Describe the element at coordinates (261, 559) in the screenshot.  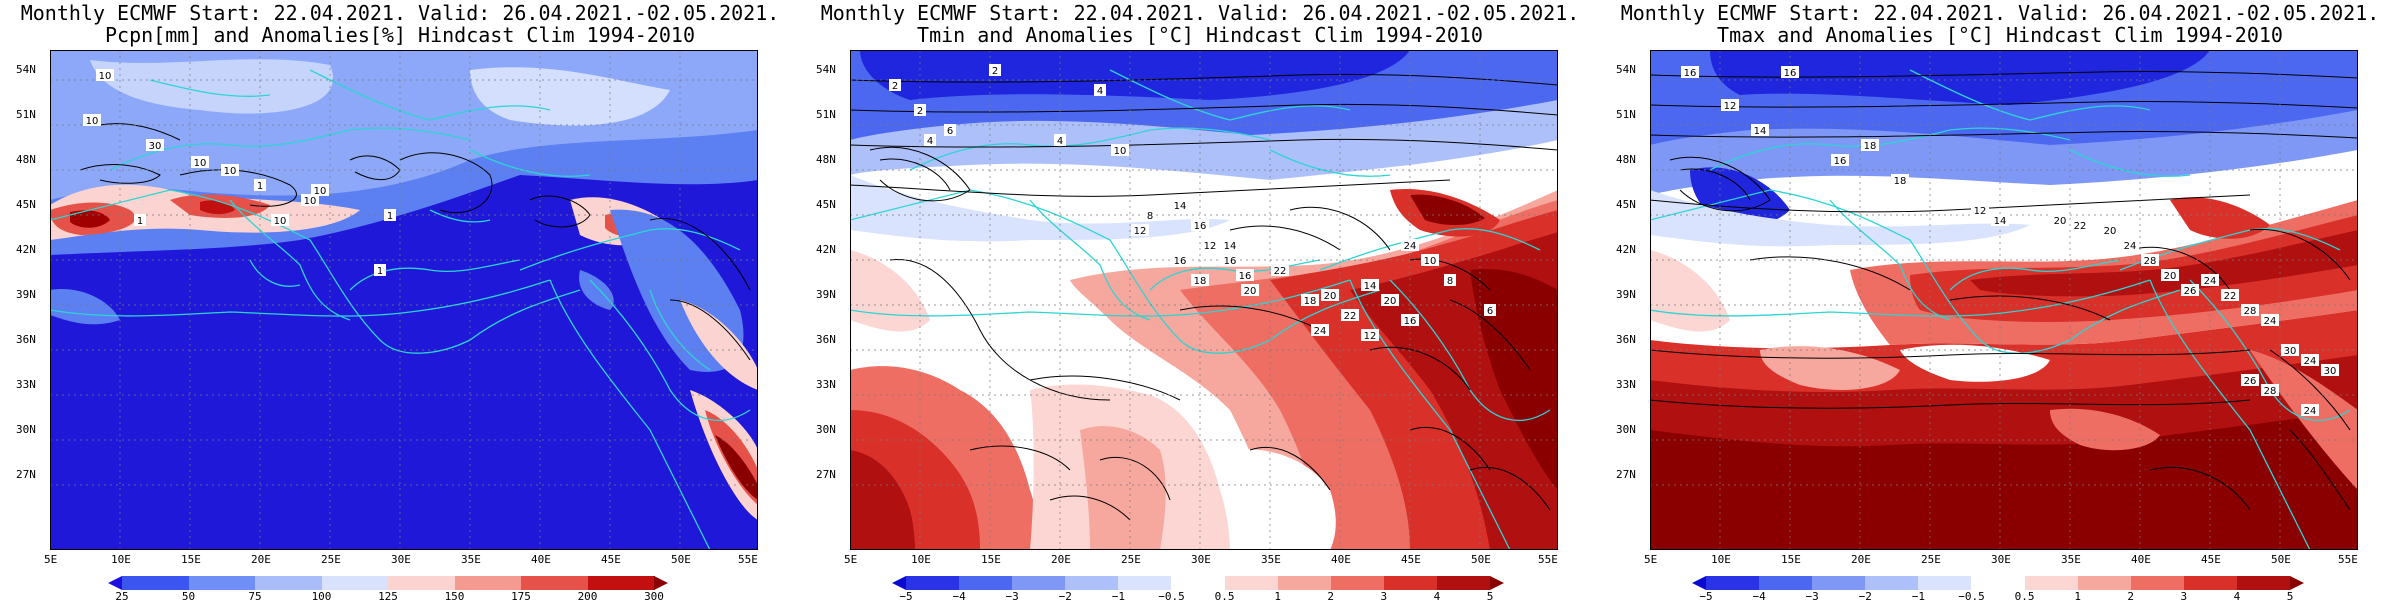
I see `lon-tick: 20E` at that location.